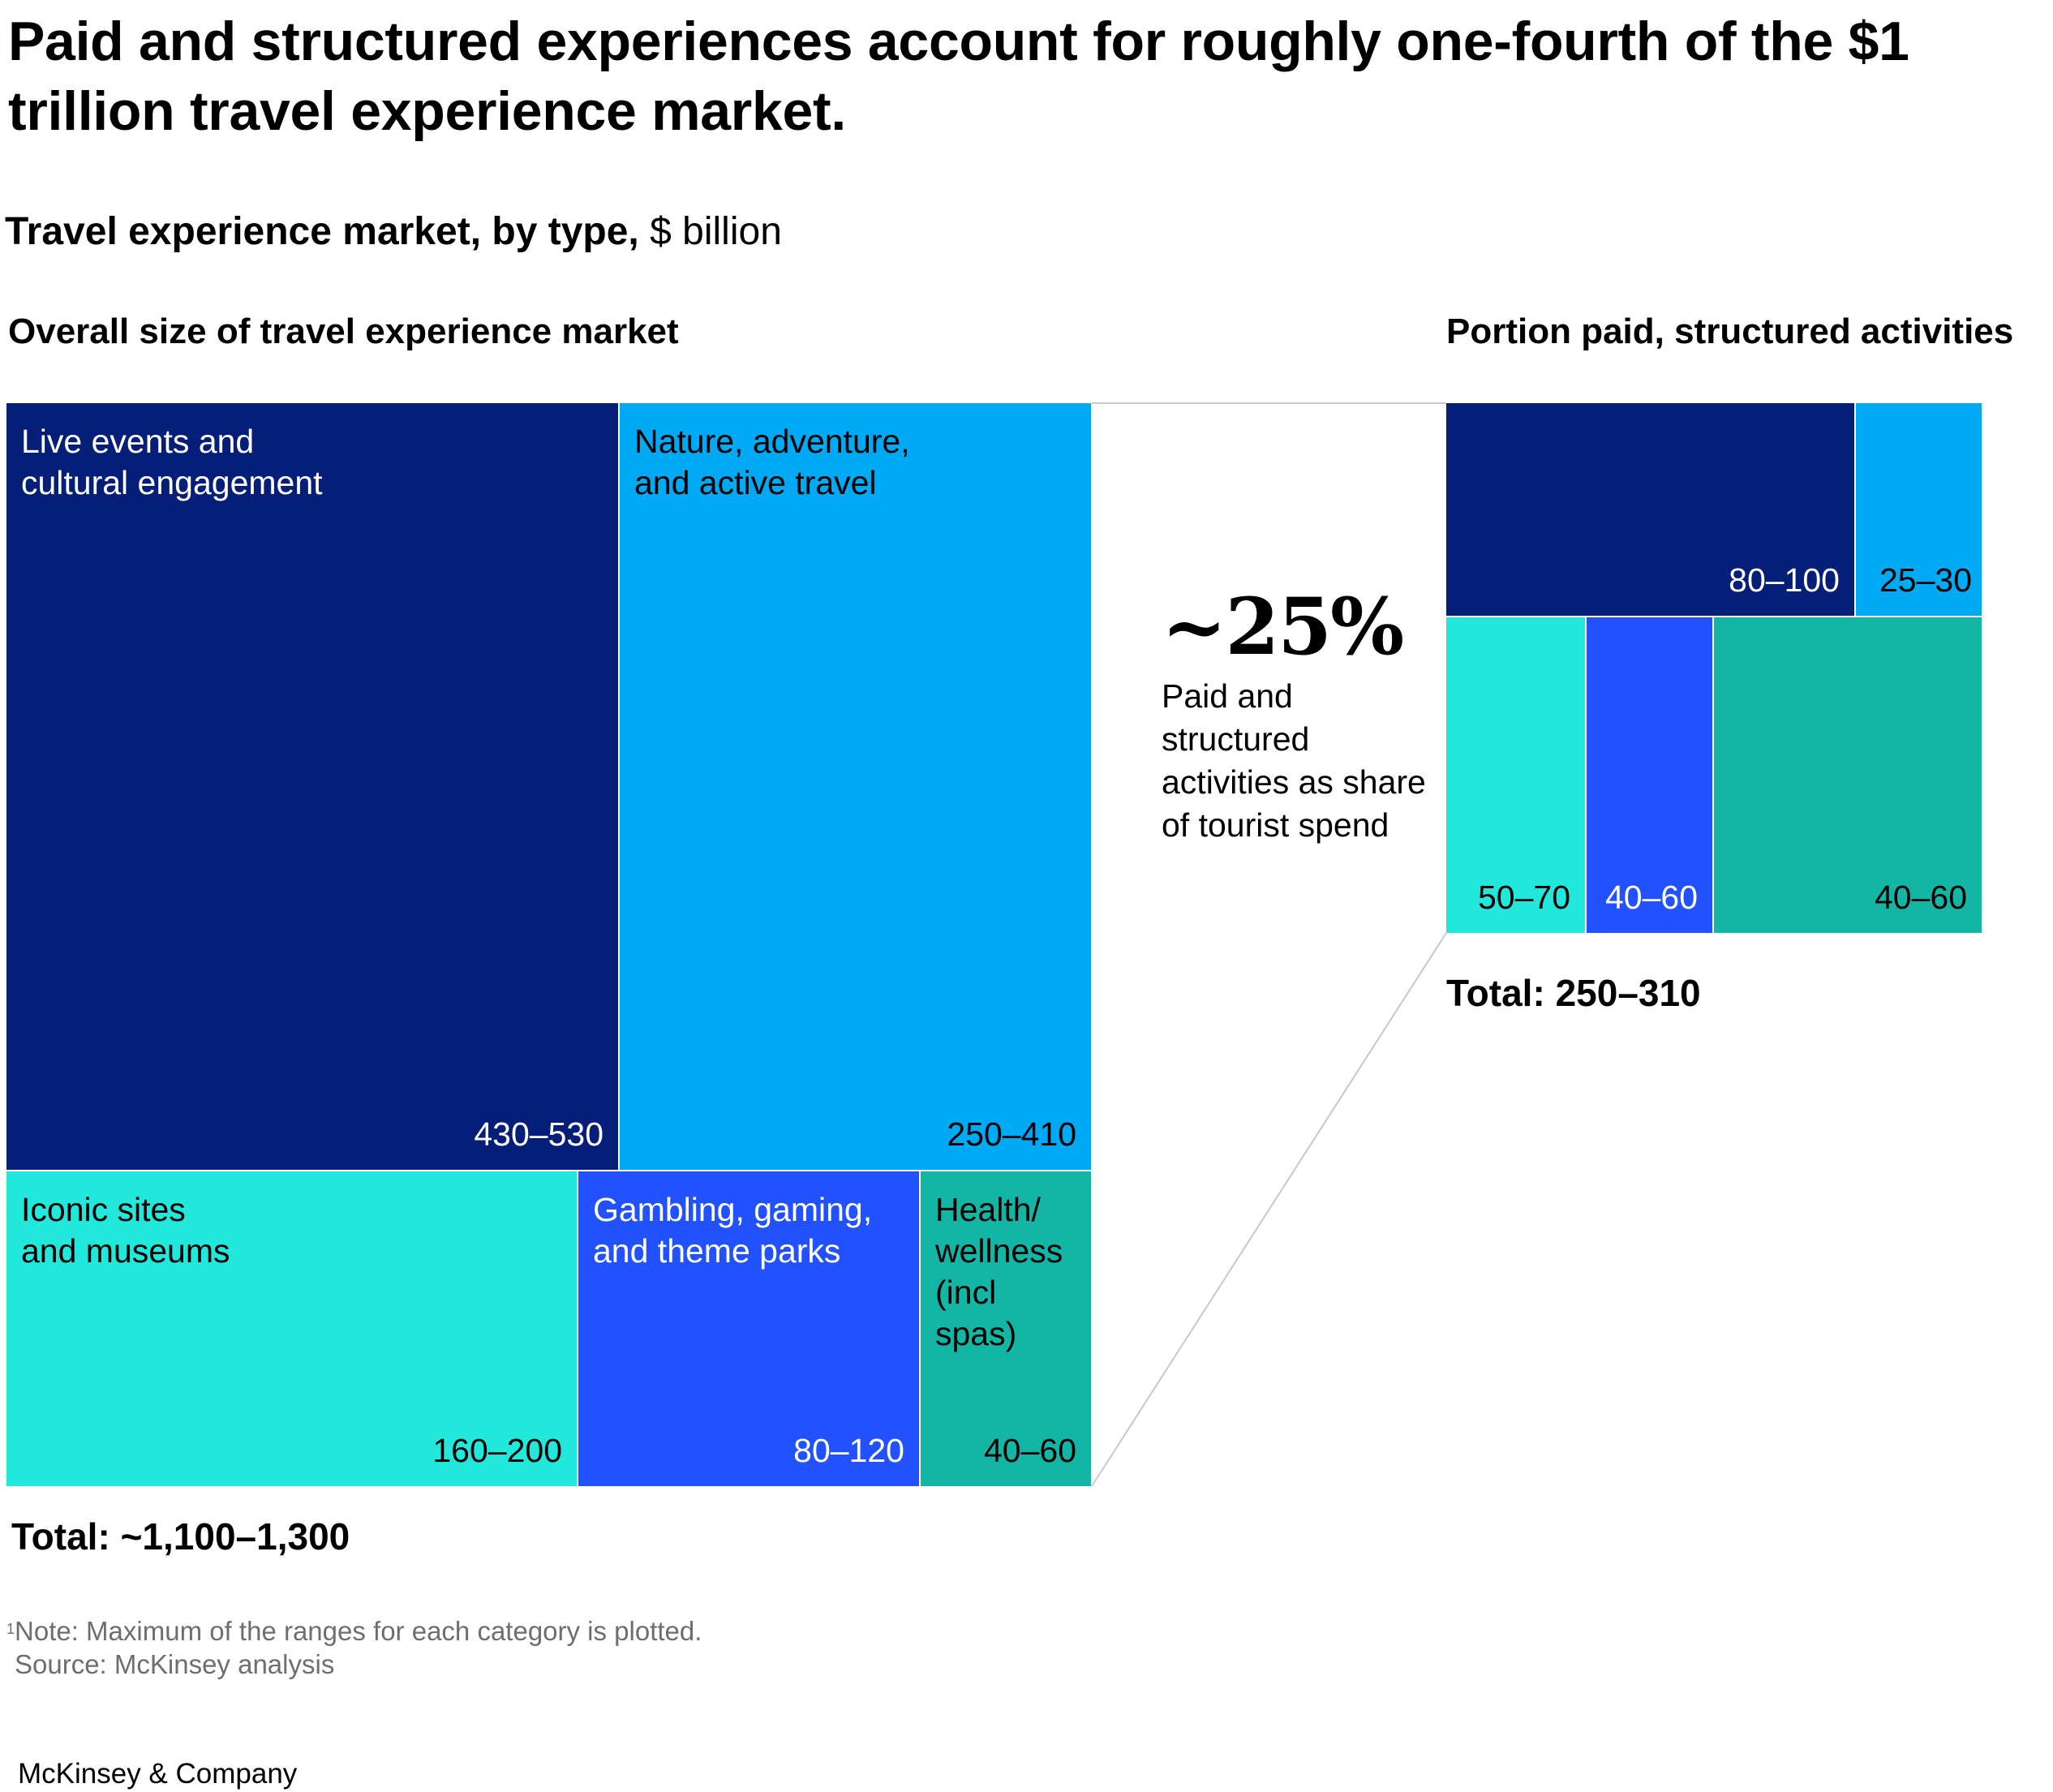  What do you see at coordinates (772, 462) in the screenshot?
I see `cell-label: Nature, adventure, and active travel` at bounding box center [772, 462].